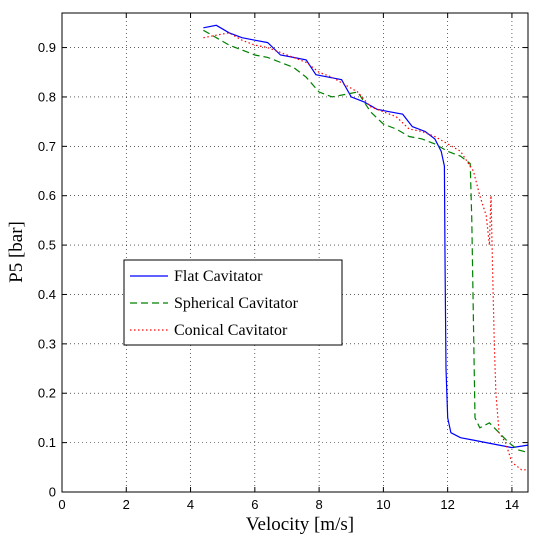 The image size is (541, 550). Describe the element at coordinates (52, 492) in the screenshot. I see `y-tick-label: 0` at that location.